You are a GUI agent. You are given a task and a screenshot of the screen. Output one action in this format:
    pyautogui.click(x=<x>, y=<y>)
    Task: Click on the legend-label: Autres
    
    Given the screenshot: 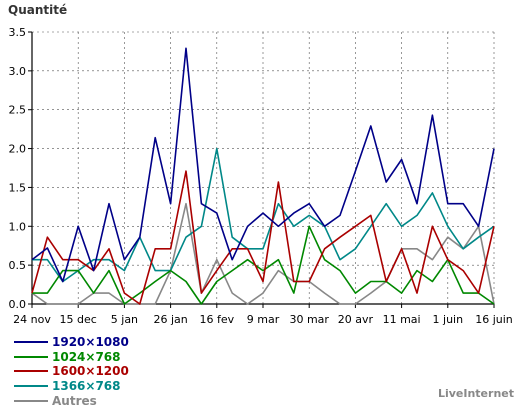 What is the action you would take?
    pyautogui.click(x=74, y=400)
    